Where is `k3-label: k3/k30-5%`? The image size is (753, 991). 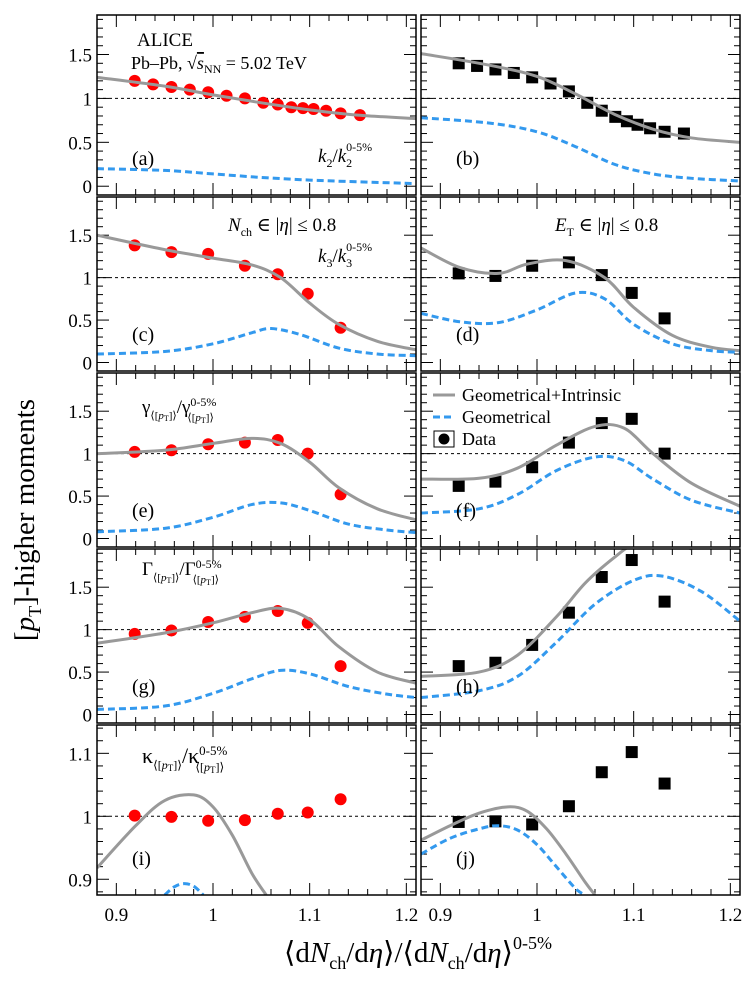 k3-label: k3/k30-5% is located at coordinates (345, 255).